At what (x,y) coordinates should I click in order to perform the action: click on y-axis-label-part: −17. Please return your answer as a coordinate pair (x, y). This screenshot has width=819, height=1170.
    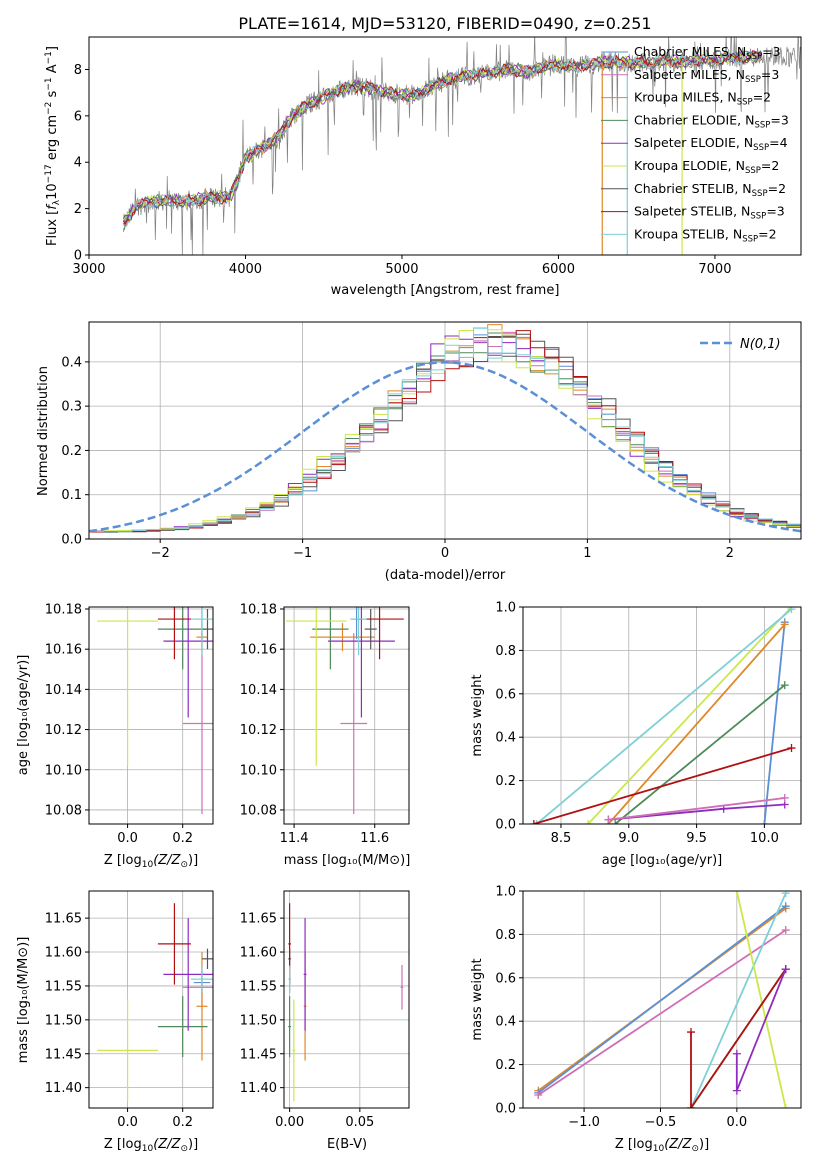
    Looking at the image, I should click on (49, 173).